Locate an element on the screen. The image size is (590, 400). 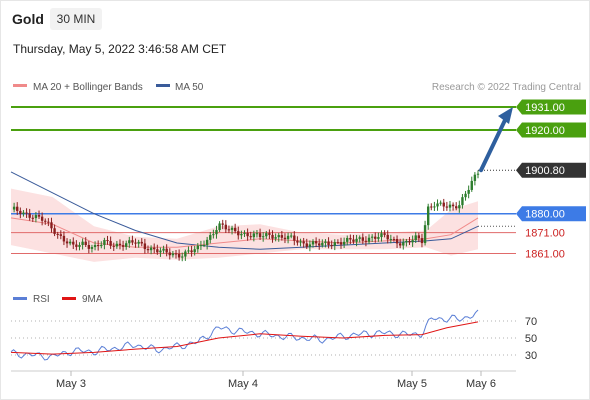
timeframe-badge is located at coordinates (76, 19).